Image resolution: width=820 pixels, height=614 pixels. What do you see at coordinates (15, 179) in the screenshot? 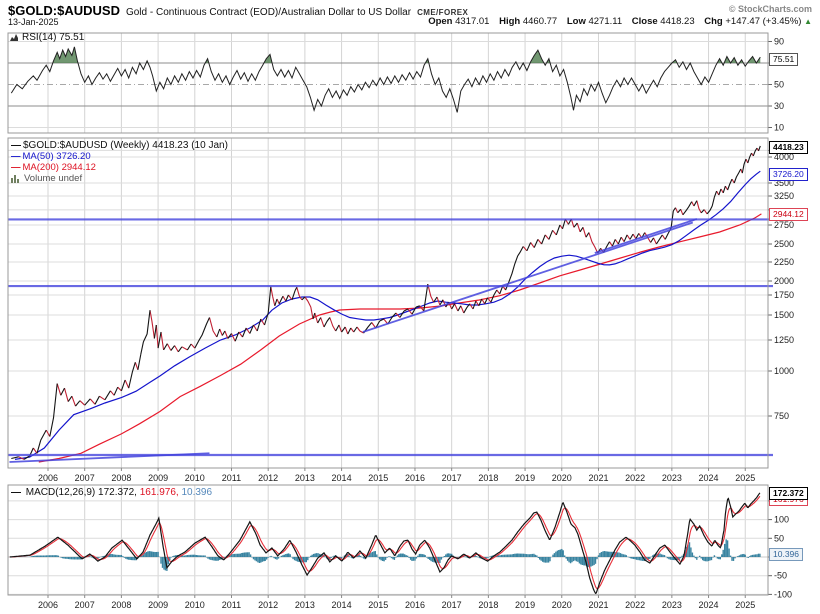
I see `volume-icon` at bounding box center [15, 179].